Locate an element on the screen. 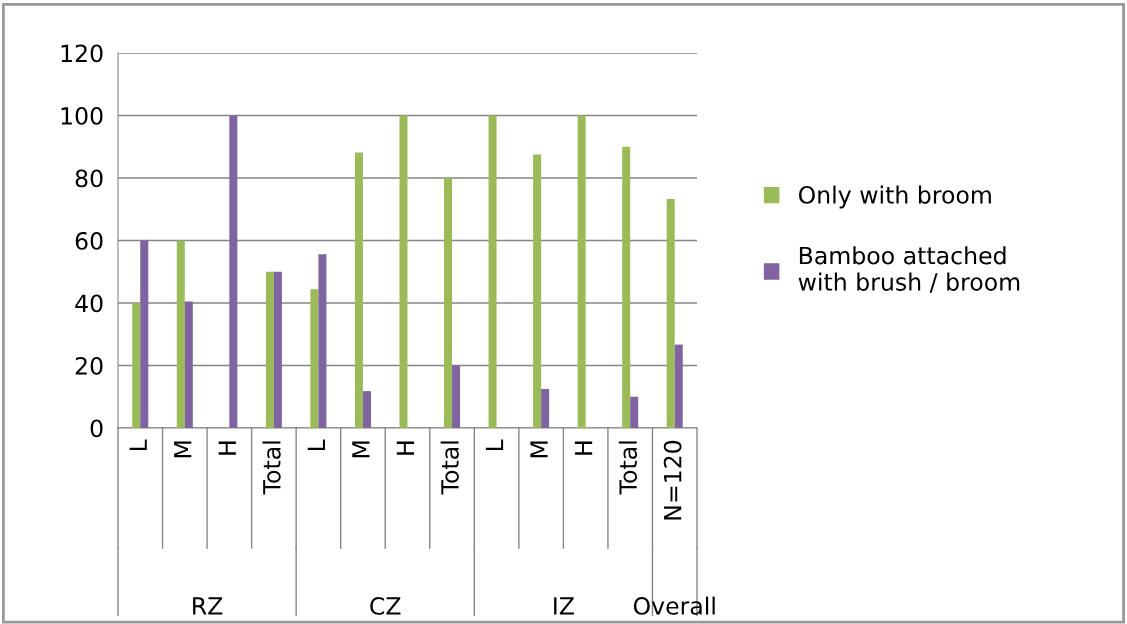  text: RZ is located at coordinates (208, 606).